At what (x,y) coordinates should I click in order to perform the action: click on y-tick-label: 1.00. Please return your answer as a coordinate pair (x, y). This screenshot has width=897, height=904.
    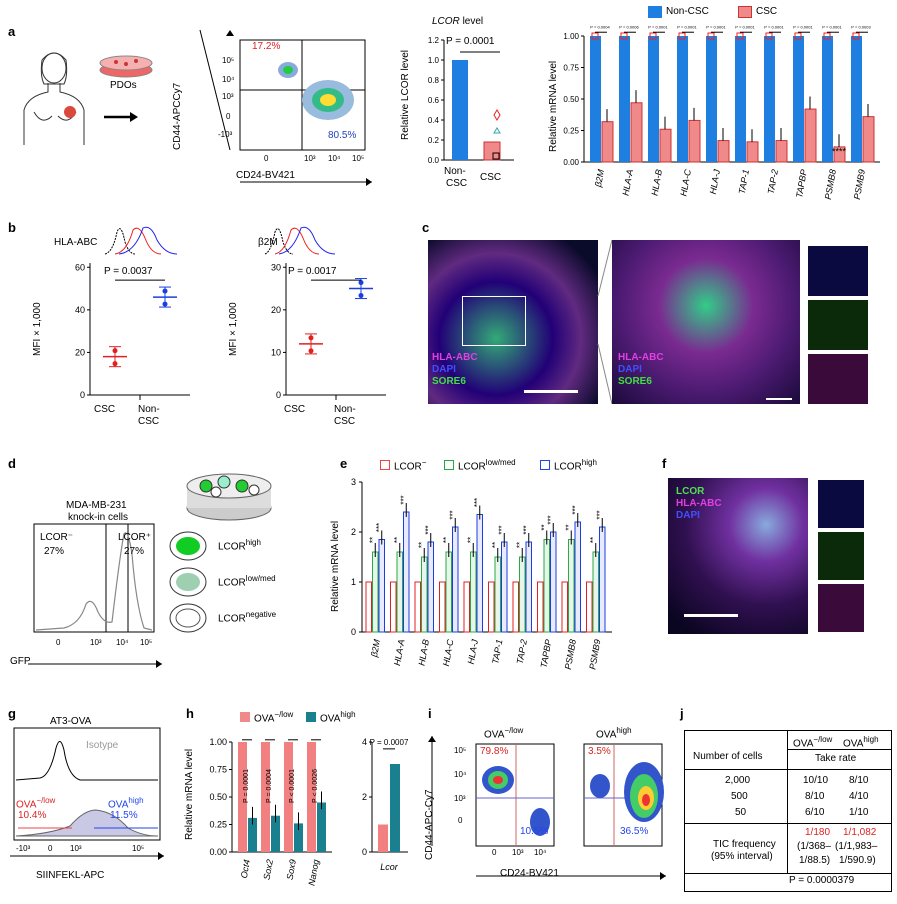
    Looking at the image, I should click on (218, 742).